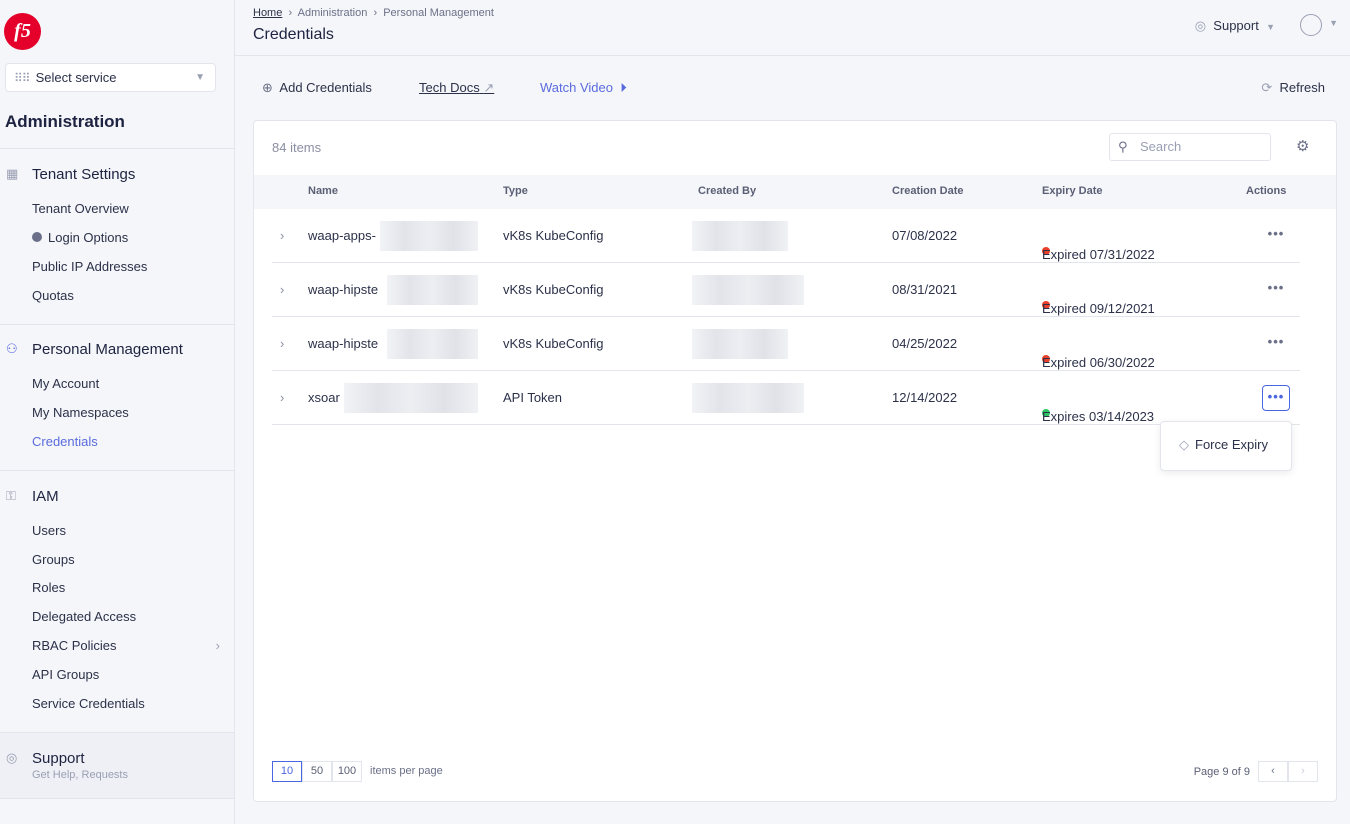 This screenshot has height=824, width=1350. Describe the element at coordinates (342, 235) in the screenshot. I see `credential-name: waap-apps-` at that location.